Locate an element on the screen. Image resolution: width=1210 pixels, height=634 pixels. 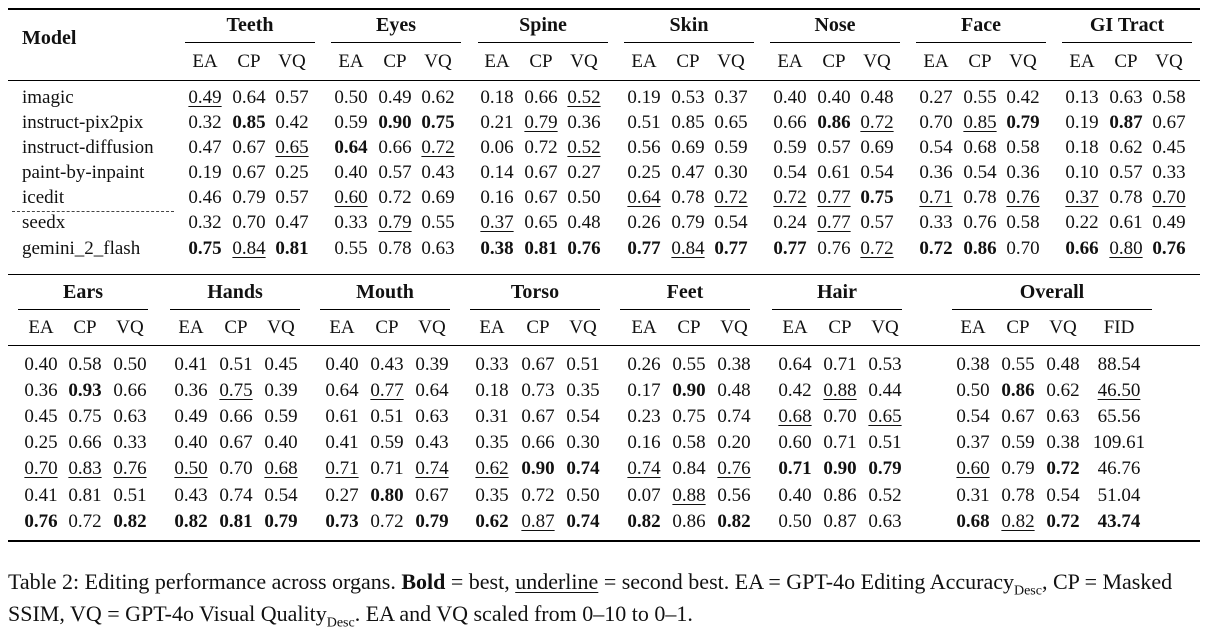
table-cell: 0.53 is located at coordinates (688, 97).